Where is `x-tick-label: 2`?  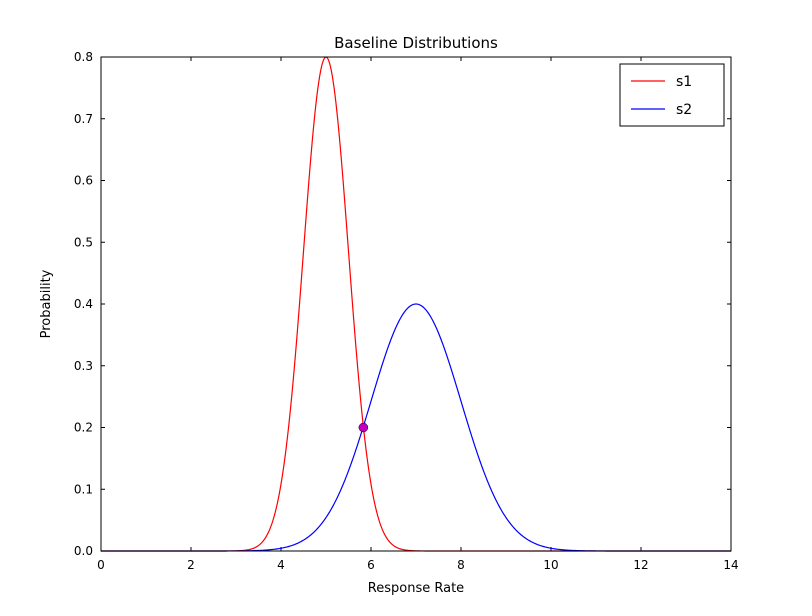
x-tick-label: 2 is located at coordinates (191, 565).